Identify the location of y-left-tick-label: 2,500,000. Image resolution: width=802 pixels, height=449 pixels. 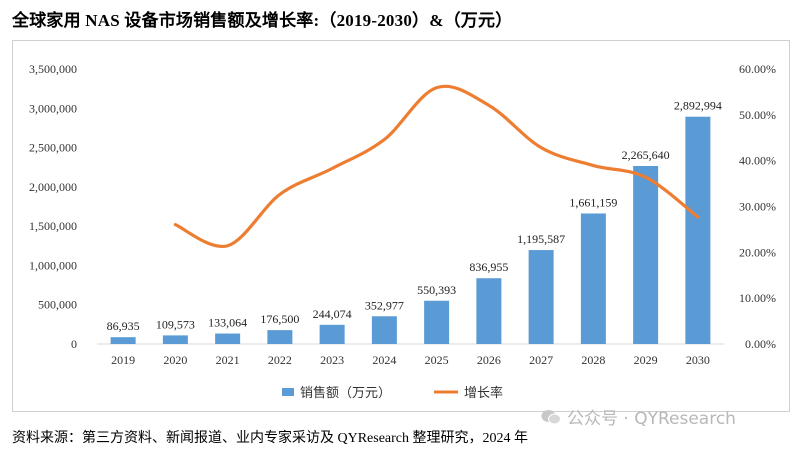
(53, 148).